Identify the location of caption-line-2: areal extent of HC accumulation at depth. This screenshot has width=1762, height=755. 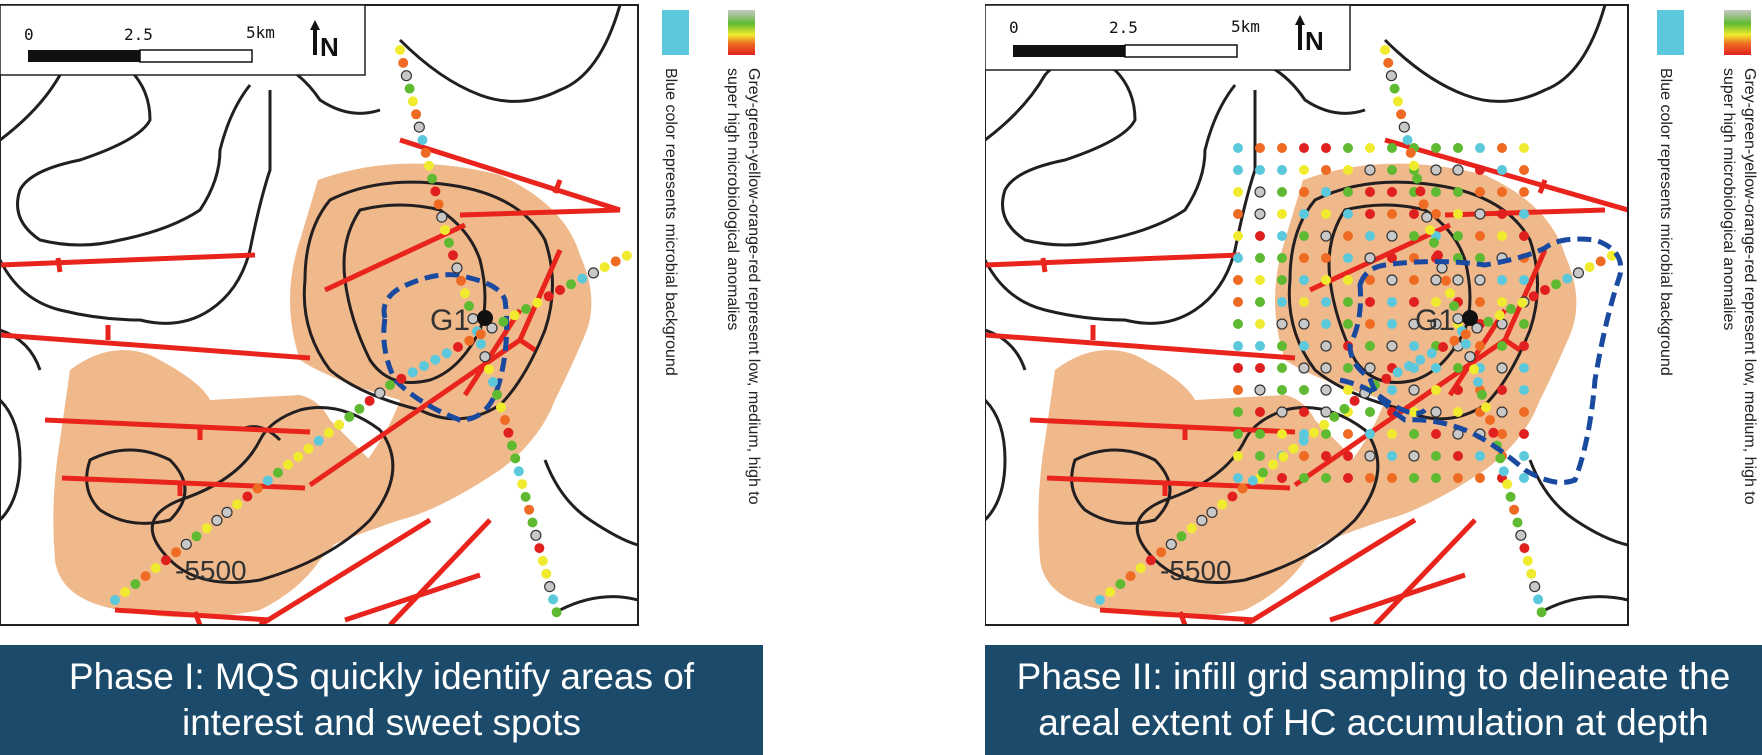
(1373, 722).